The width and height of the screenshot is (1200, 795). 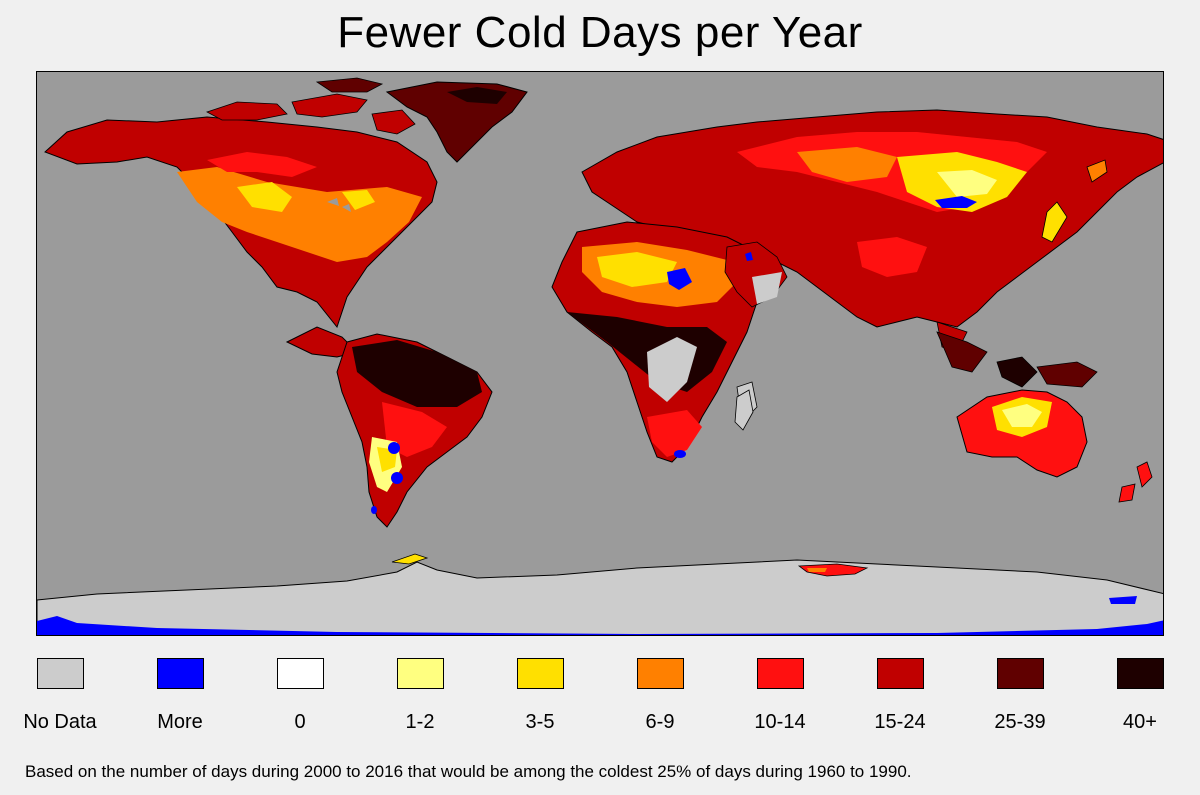 I want to click on legend-item: 1-2, so click(x=420, y=696).